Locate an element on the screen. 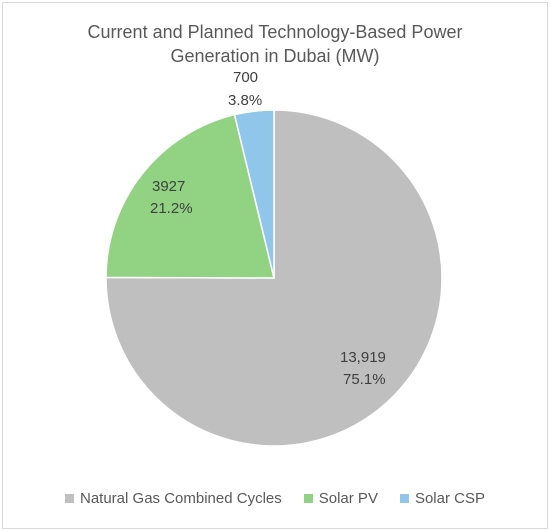 Image resolution: width=550 pixels, height=531 pixels. legend-label-natural-gas: Natural Gas Combined Cycles is located at coordinates (181, 498).